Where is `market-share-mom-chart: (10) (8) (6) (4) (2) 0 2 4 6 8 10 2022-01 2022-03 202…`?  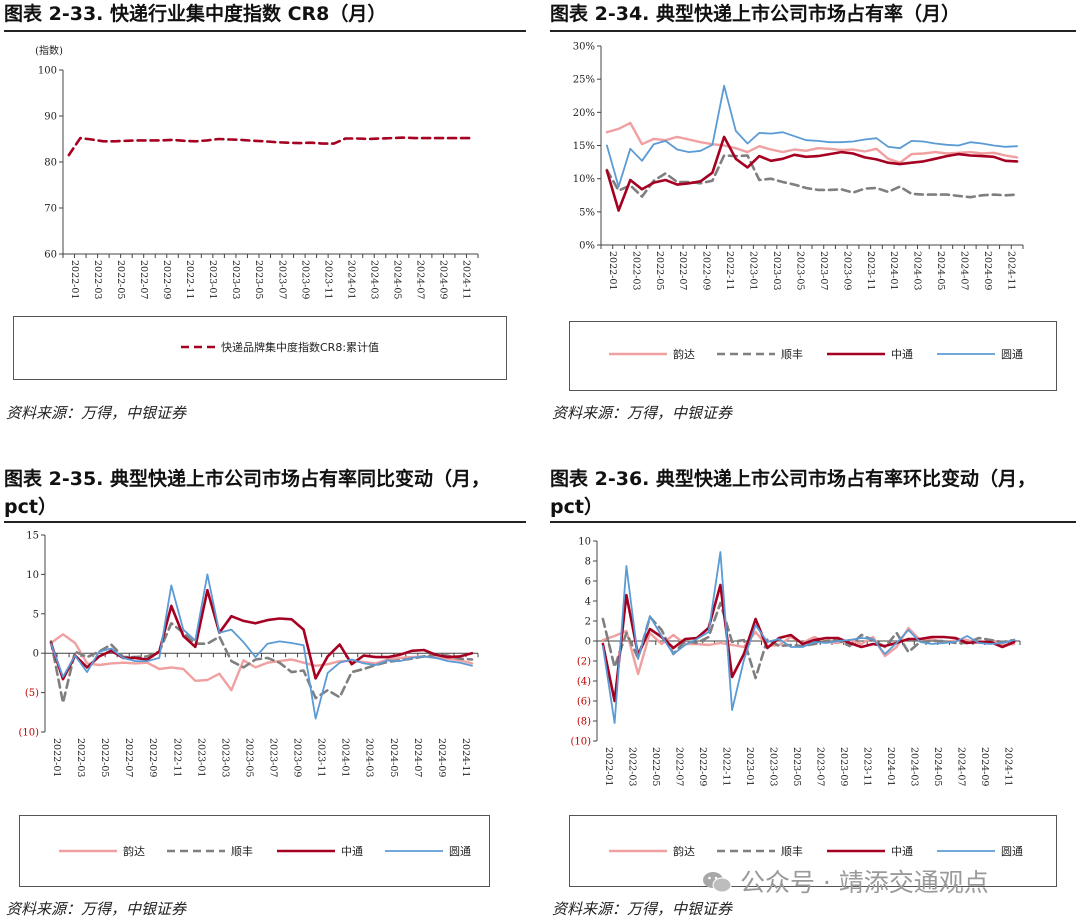 market-share-mom-chart: (10) (8) (6) (4) (2) 0 2 4 6 8 10 2022-01 2022-03 202… is located at coordinates (795, 661).